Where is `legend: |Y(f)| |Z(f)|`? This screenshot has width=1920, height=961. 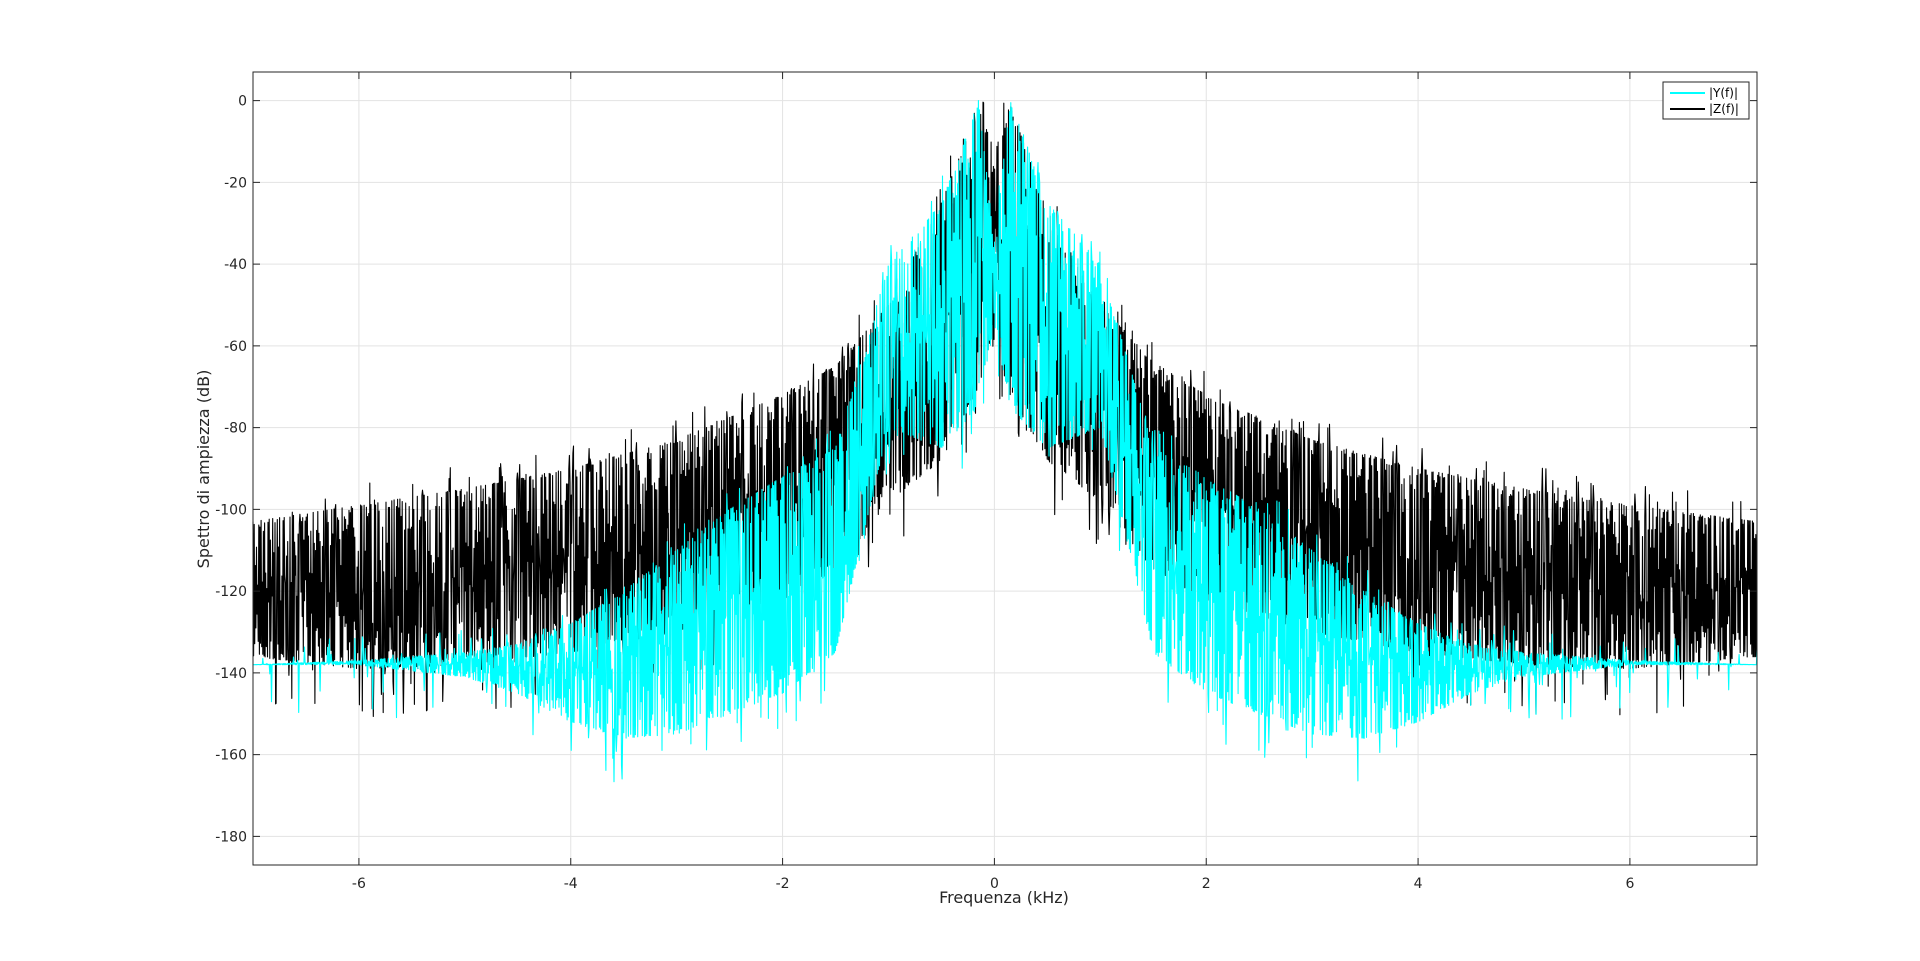 legend: |Y(f)| |Z(f)| is located at coordinates (1706, 100).